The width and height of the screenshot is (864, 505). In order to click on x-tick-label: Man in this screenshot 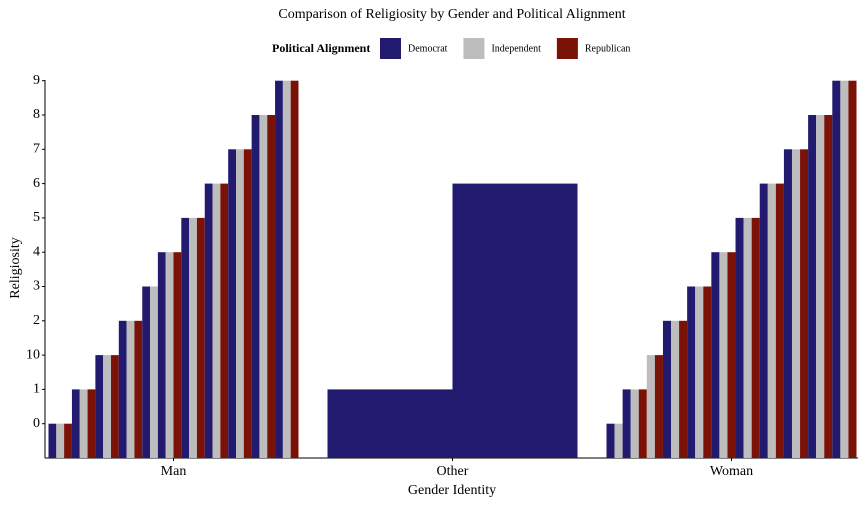, I will do `click(174, 471)`.